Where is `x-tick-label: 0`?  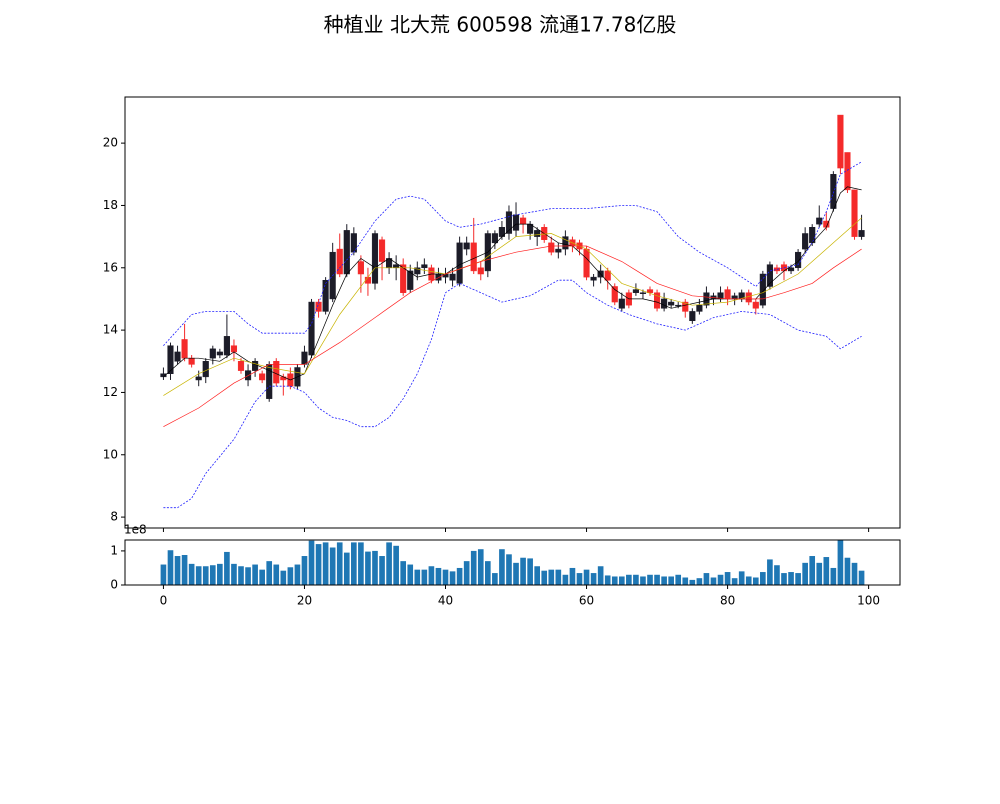 x-tick-label: 0 is located at coordinates (164, 601).